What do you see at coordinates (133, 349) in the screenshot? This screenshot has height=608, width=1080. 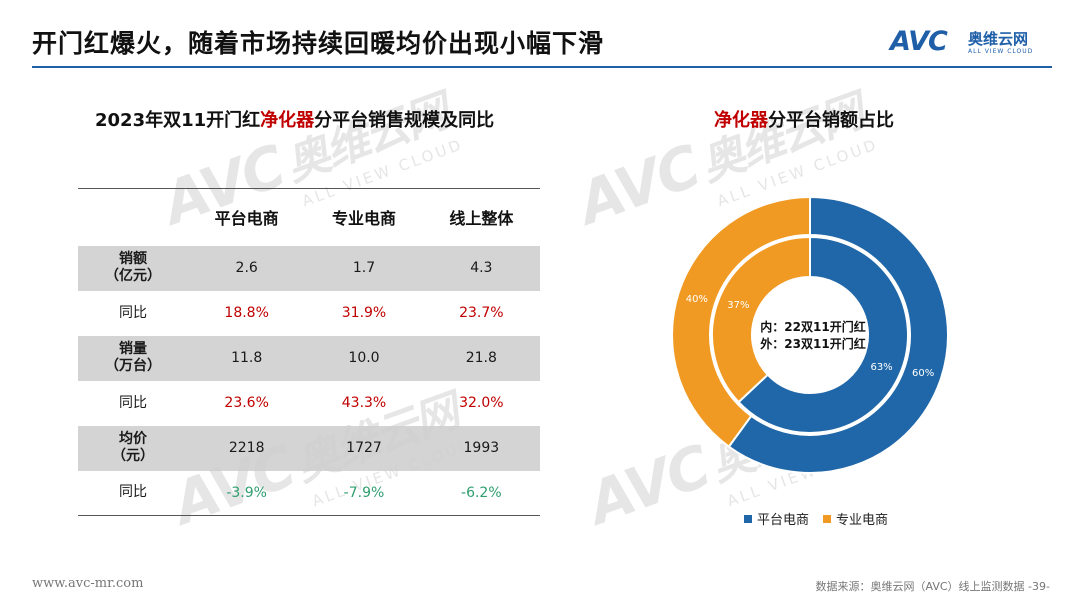 I see `row-label-line1: 销量` at bounding box center [133, 349].